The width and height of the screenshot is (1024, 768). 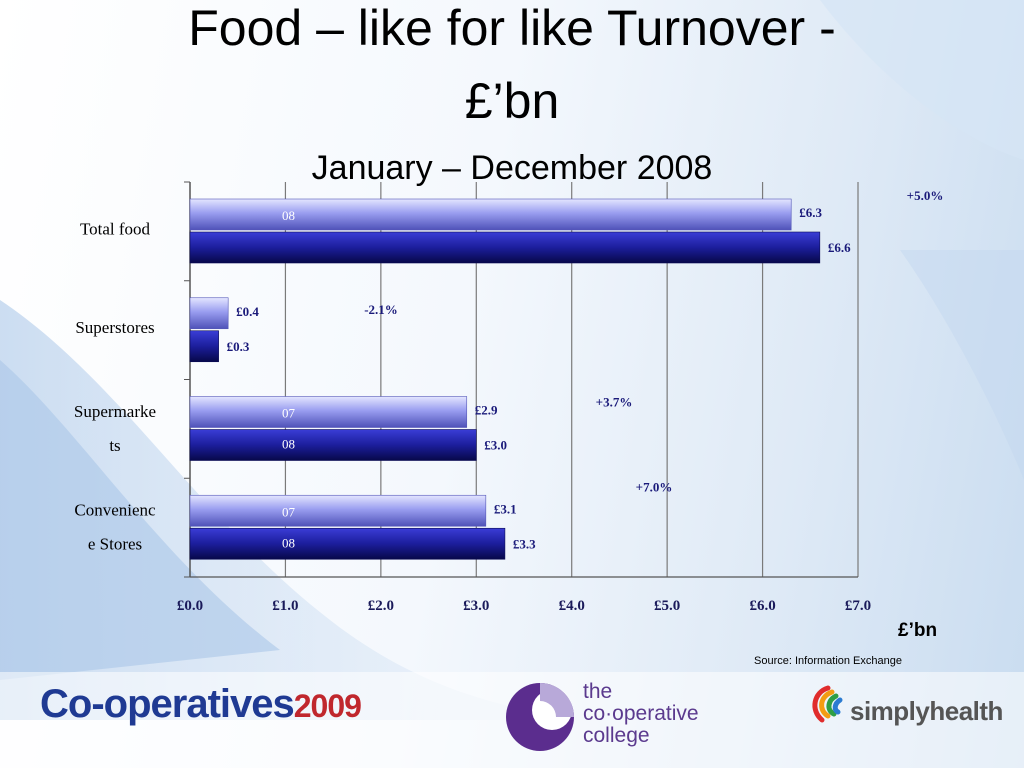 I want to click on unit-label: £’bn, so click(x=918, y=630).